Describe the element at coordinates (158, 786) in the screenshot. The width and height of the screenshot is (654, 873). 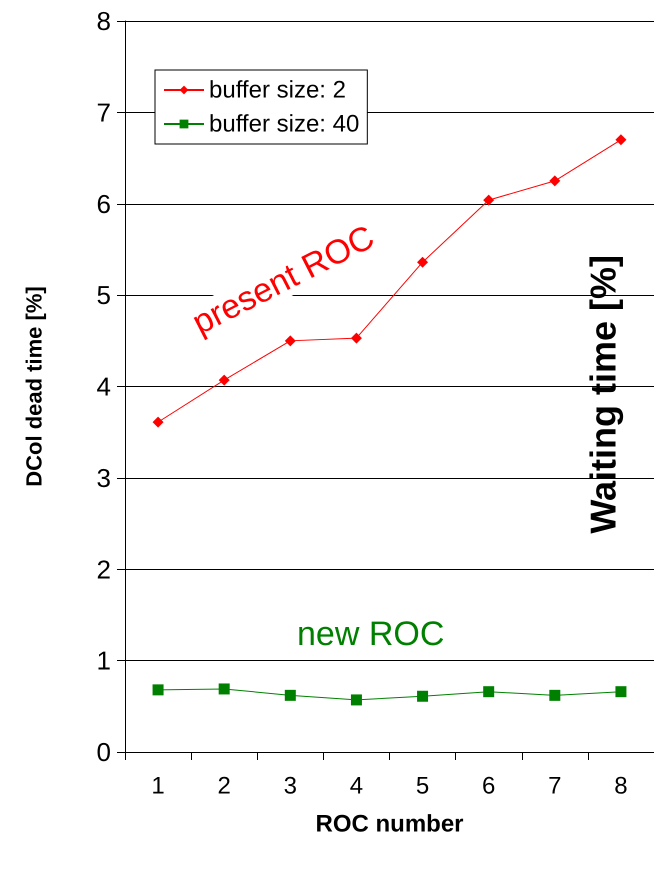
I see `x-tick-label: 1` at that location.